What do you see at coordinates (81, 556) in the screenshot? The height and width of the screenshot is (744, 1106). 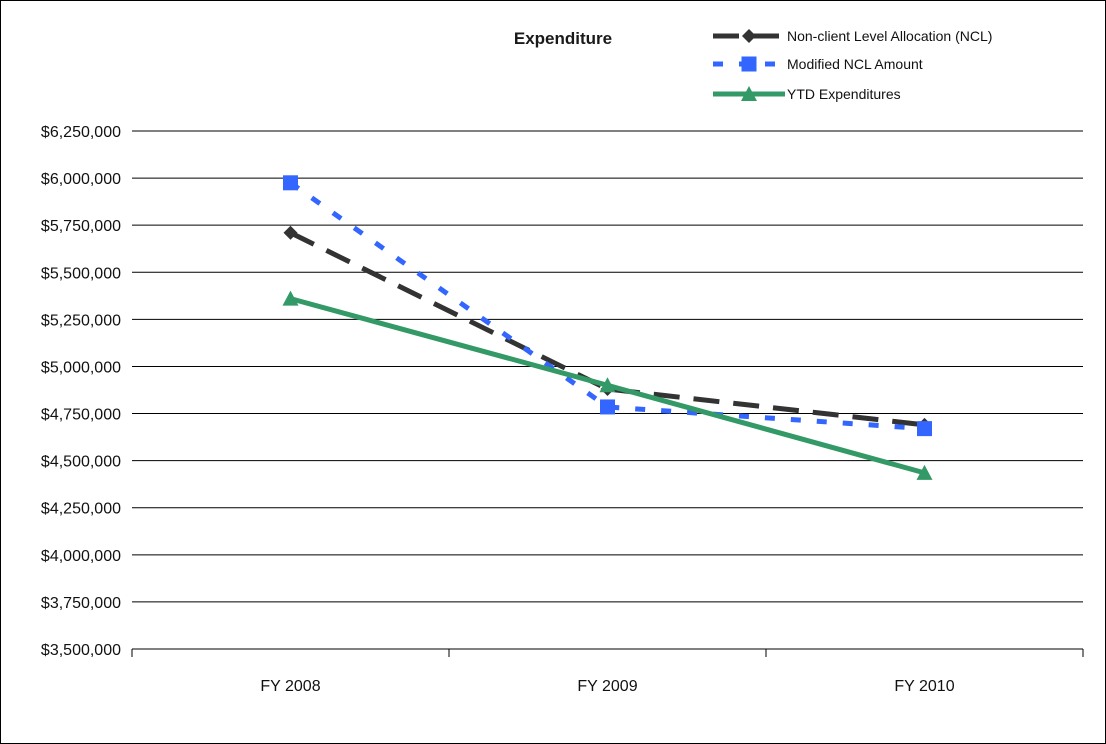 I see `y-tick-label: $4,000,000` at bounding box center [81, 556].